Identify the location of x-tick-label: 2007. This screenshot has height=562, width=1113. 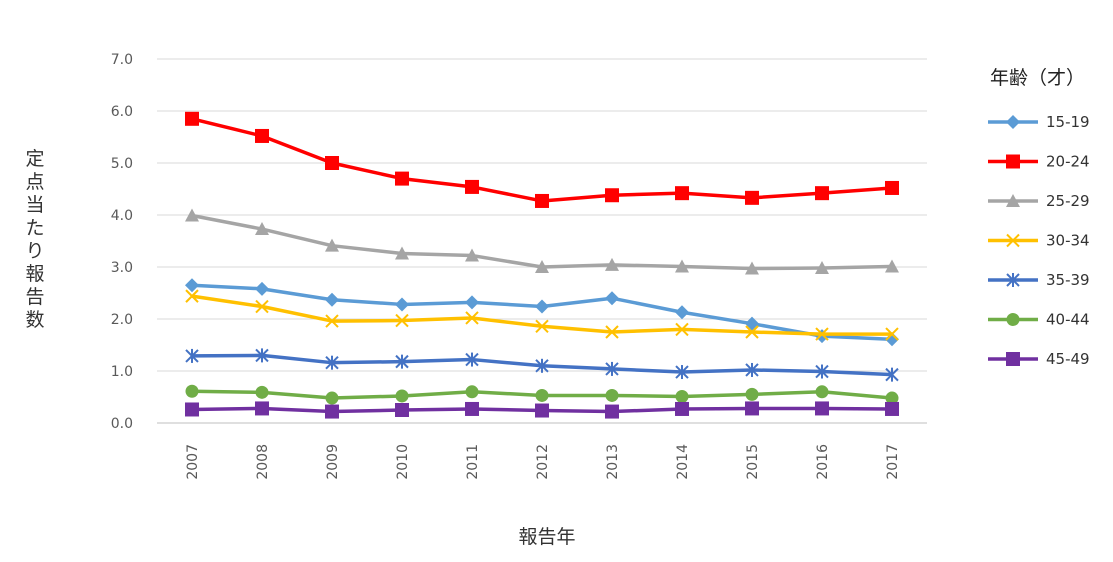
(193, 462).